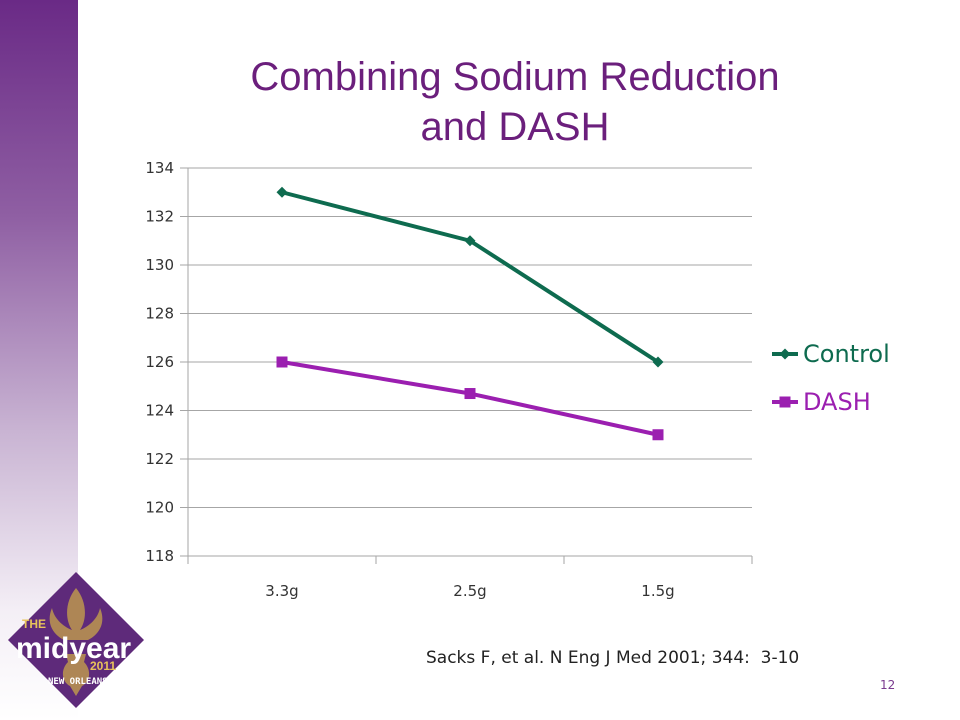  What do you see at coordinates (888, 685) in the screenshot?
I see `page-number: 12` at bounding box center [888, 685].